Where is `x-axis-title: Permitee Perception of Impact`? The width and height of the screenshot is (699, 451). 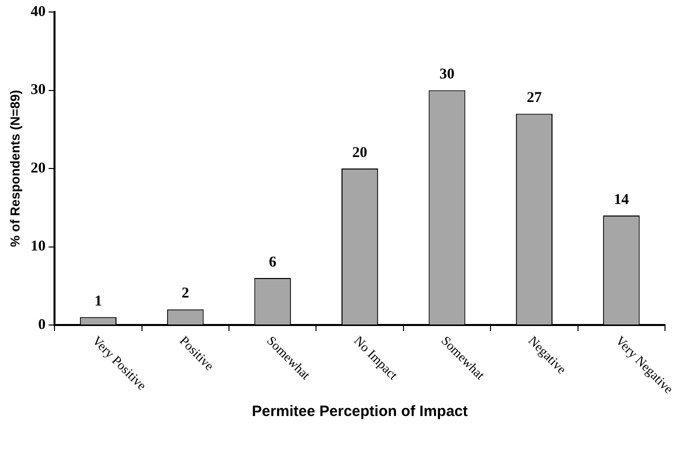 x-axis-title: Permitee Perception of Impact is located at coordinates (360, 411).